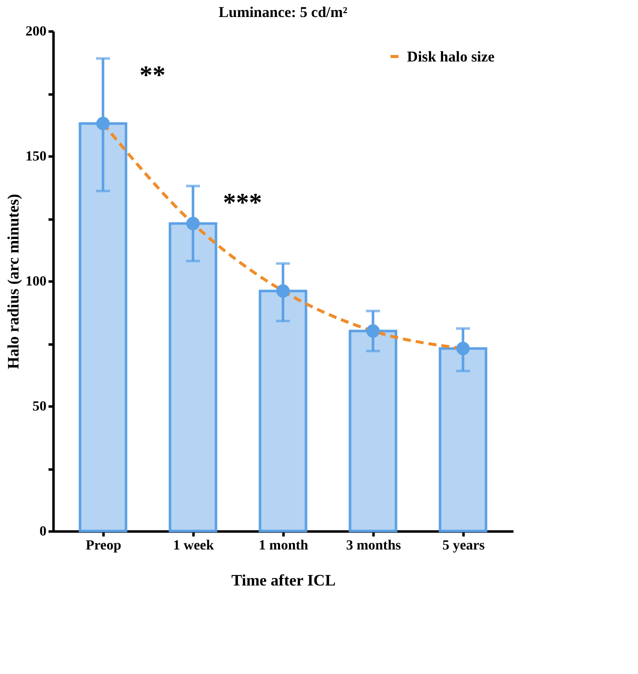 This screenshot has height=674, width=638. Describe the element at coordinates (14, 282) in the screenshot. I see `y-axis-title: Halo radius (arc minutes)` at that location.